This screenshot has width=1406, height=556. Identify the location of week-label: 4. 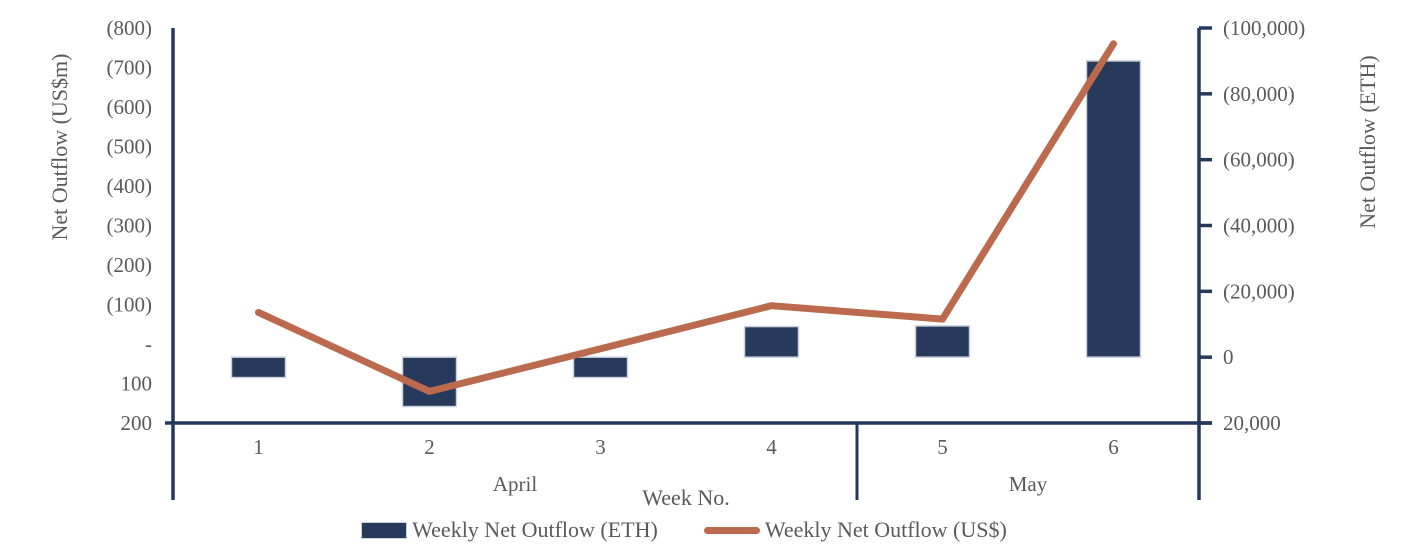
(771, 447).